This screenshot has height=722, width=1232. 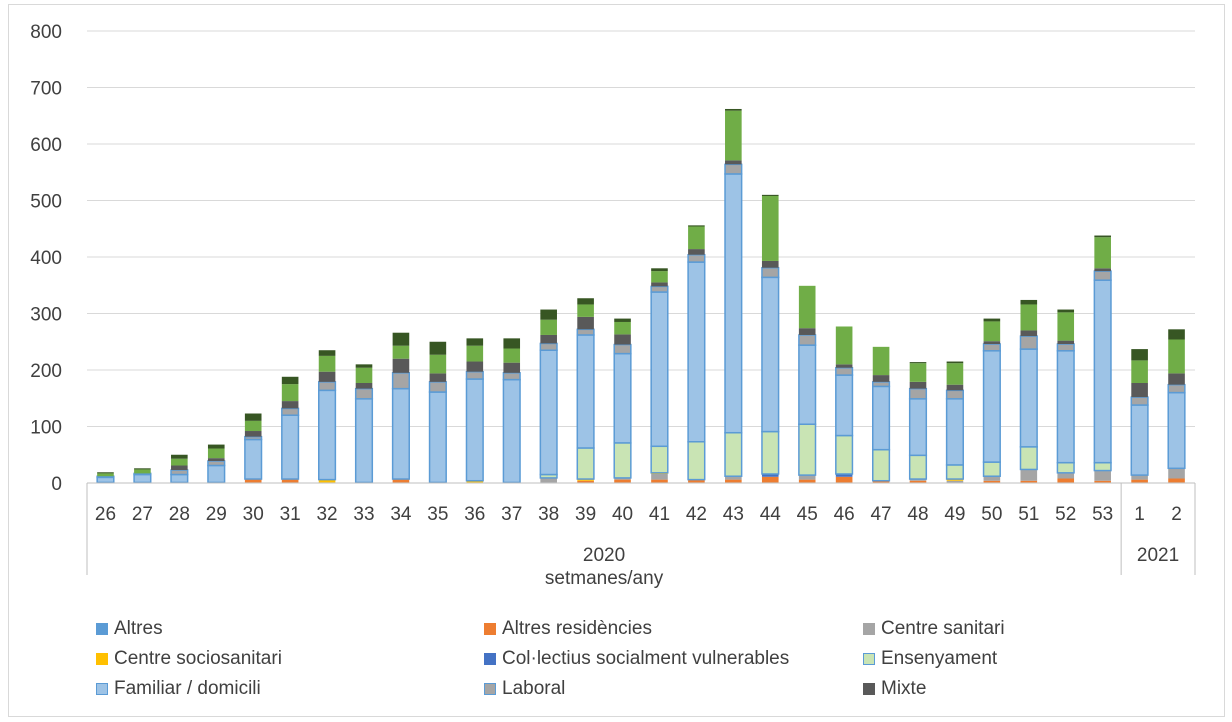 What do you see at coordinates (46, 428) in the screenshot?
I see `y-tick-label: 100` at bounding box center [46, 428].